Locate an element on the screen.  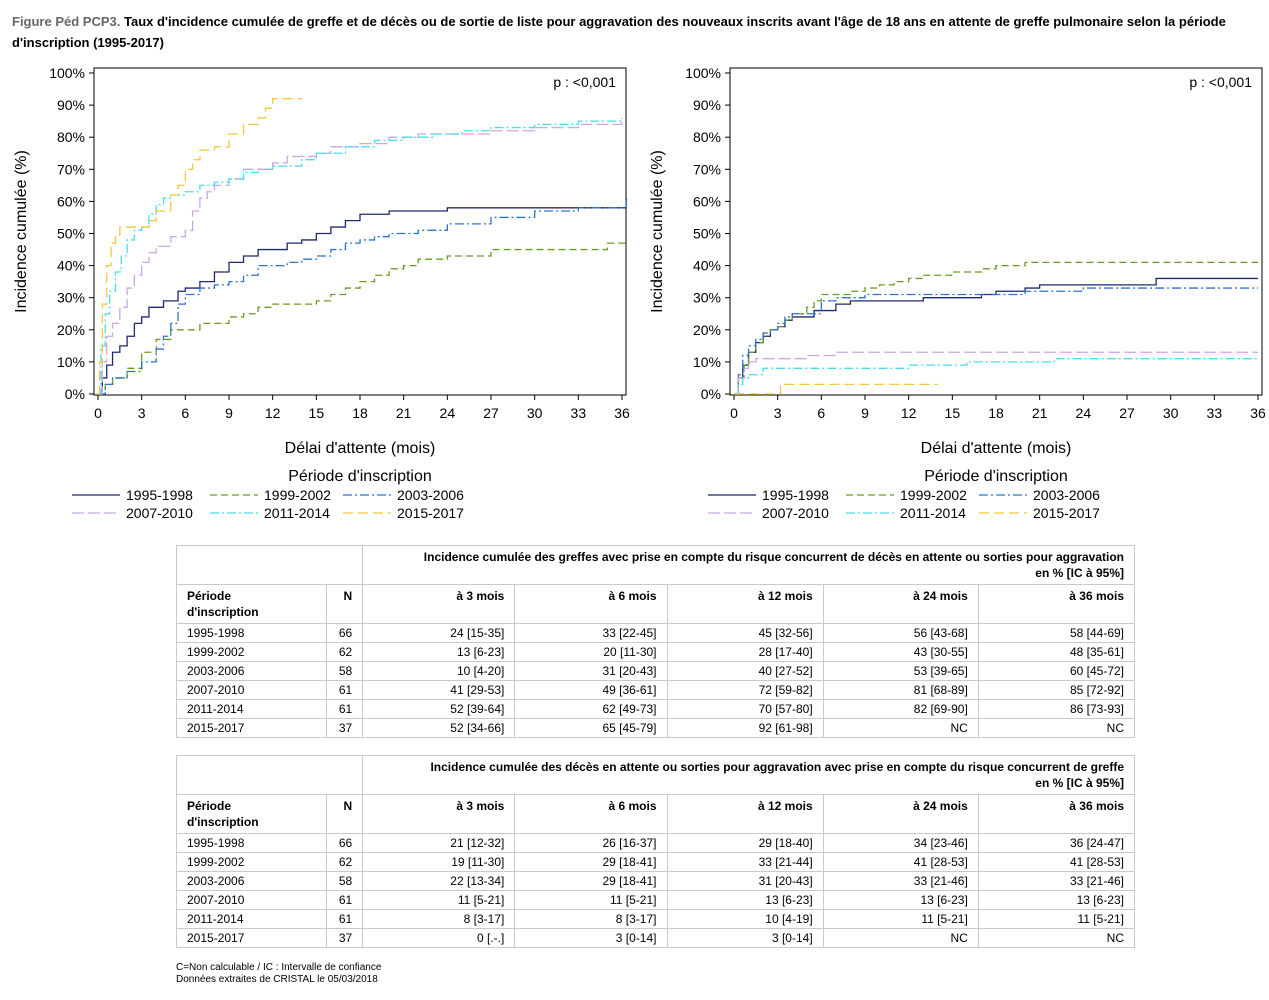
legend-entry: 2007-2010 is located at coordinates (159, 513).